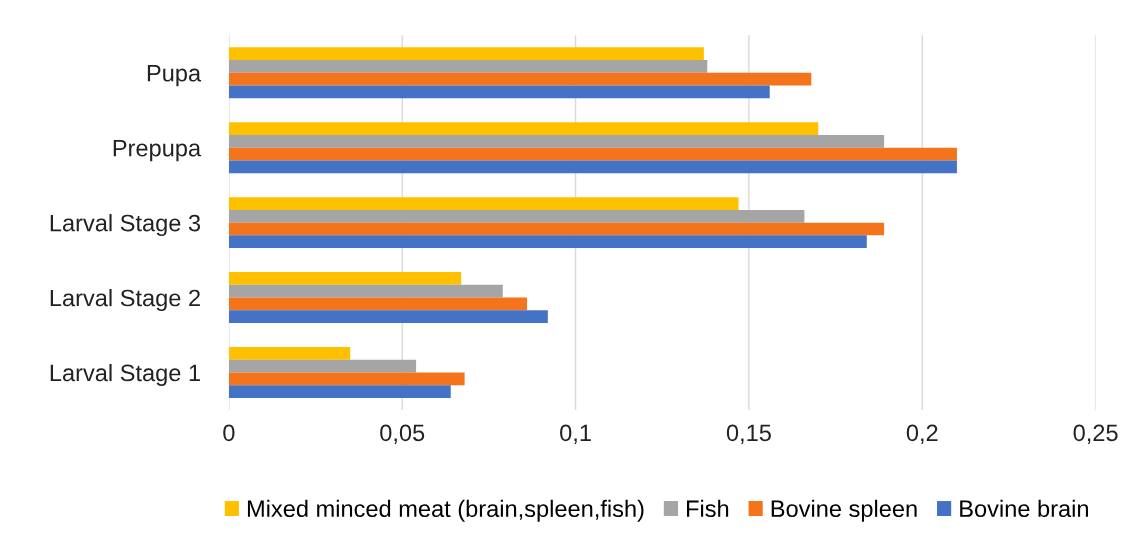 The image size is (1133, 543). What do you see at coordinates (174, 76) in the screenshot?
I see `y-tick-label: Pupa` at bounding box center [174, 76].